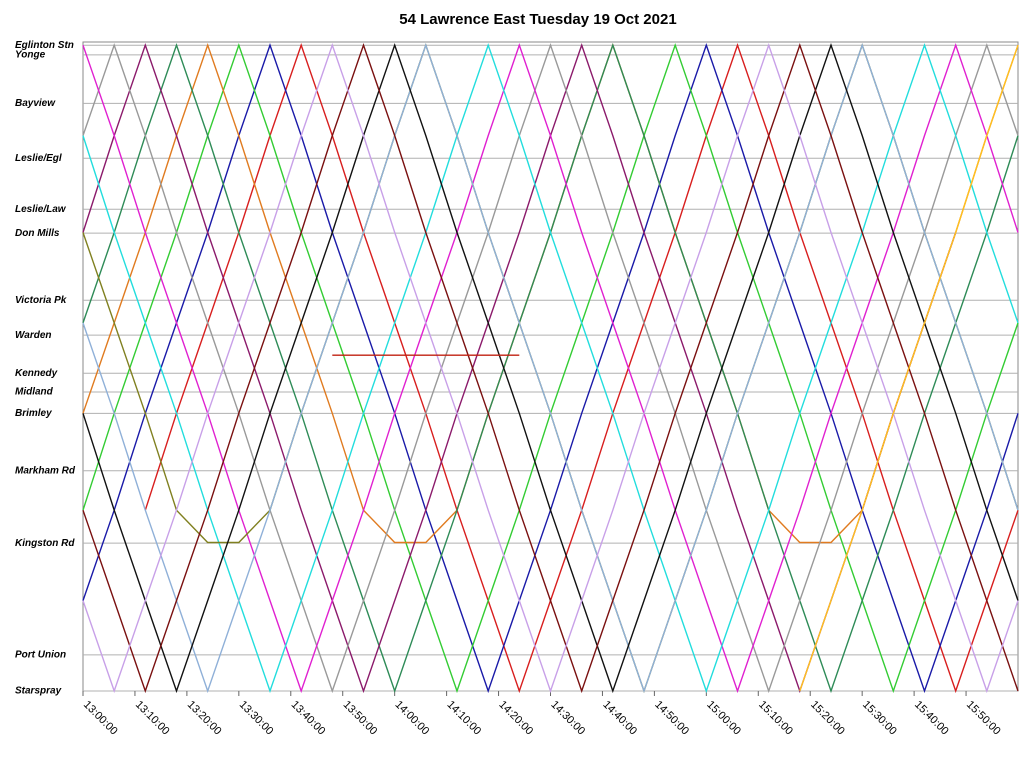 The width and height of the screenshot is (1024, 761). What do you see at coordinates (38, 691) in the screenshot?
I see `y-tick-label: Starspray` at bounding box center [38, 691].